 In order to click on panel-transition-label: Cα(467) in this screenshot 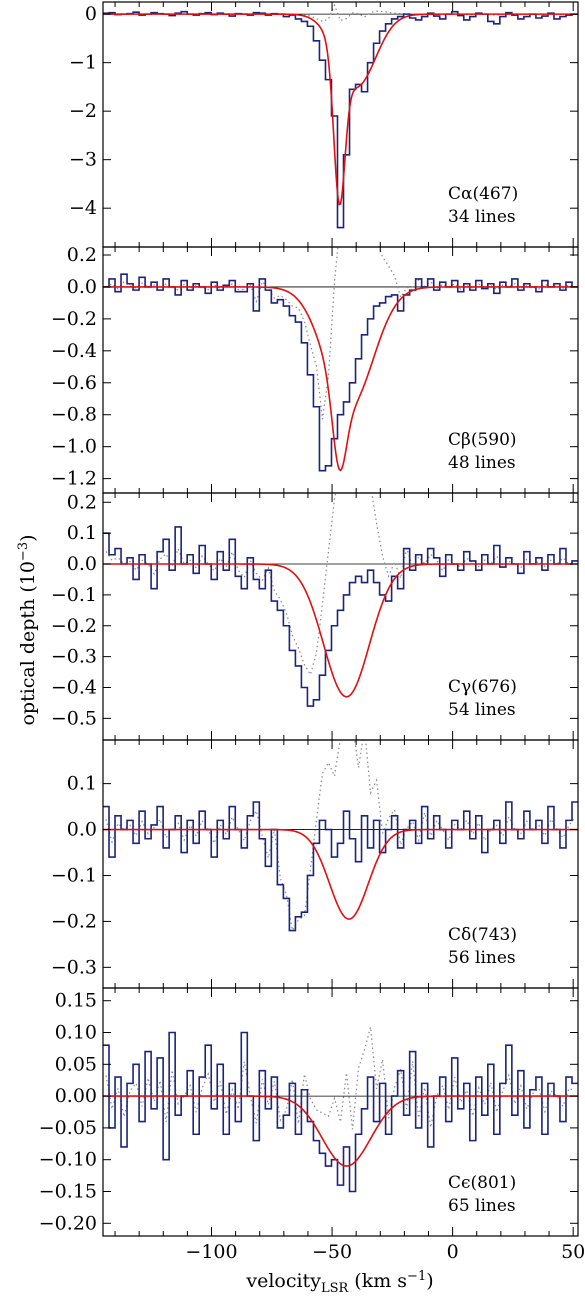, I will do `click(483, 194)`.